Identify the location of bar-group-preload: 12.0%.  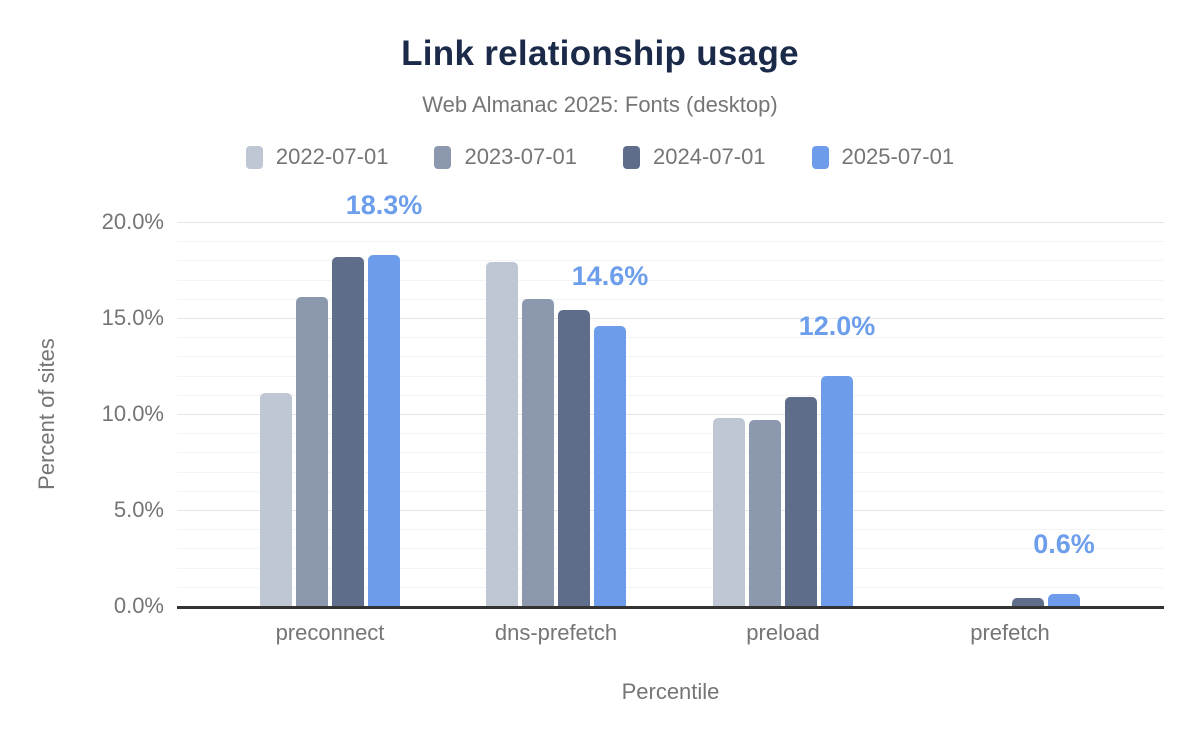
(794, 459).